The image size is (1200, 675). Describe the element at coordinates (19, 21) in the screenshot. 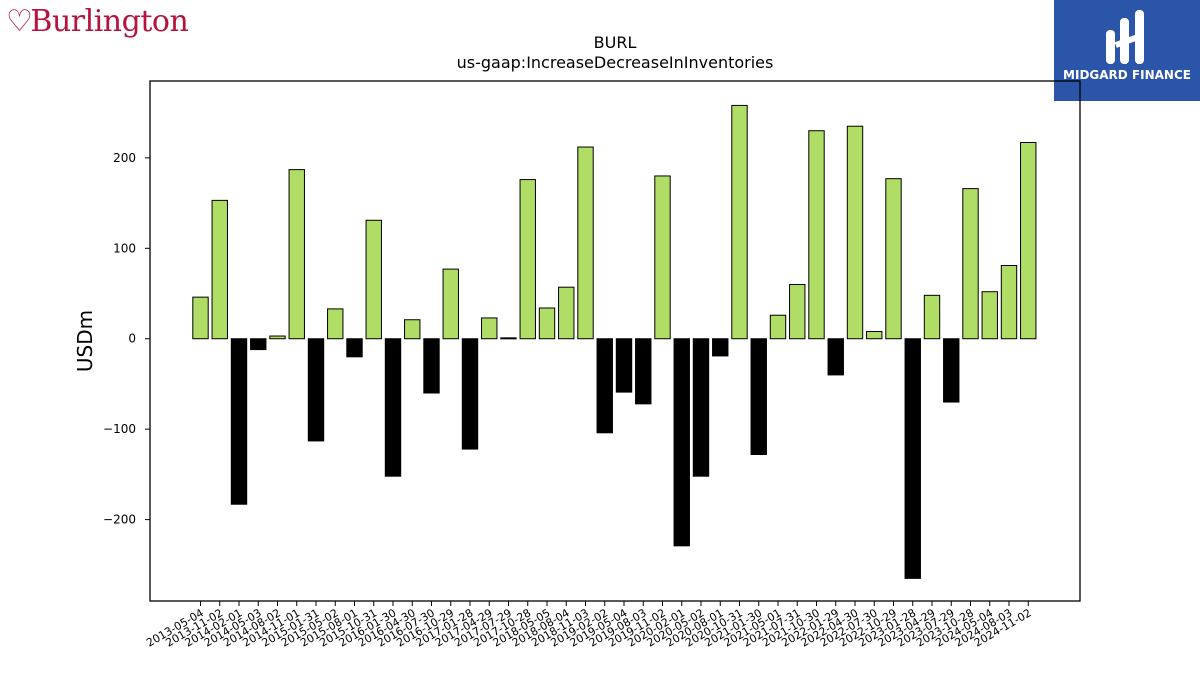

I see `heart-icon: ♡` at that location.